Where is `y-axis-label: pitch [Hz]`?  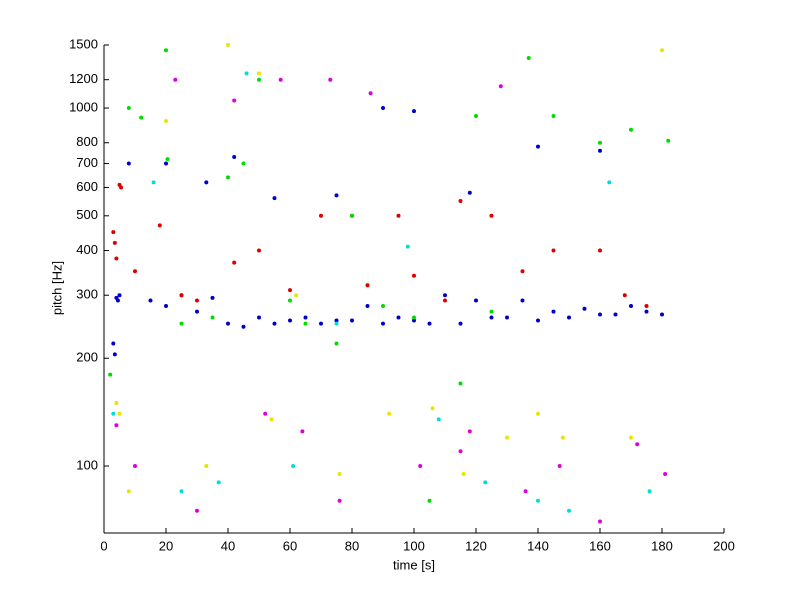 y-axis-label: pitch [Hz] is located at coordinates (56, 288).